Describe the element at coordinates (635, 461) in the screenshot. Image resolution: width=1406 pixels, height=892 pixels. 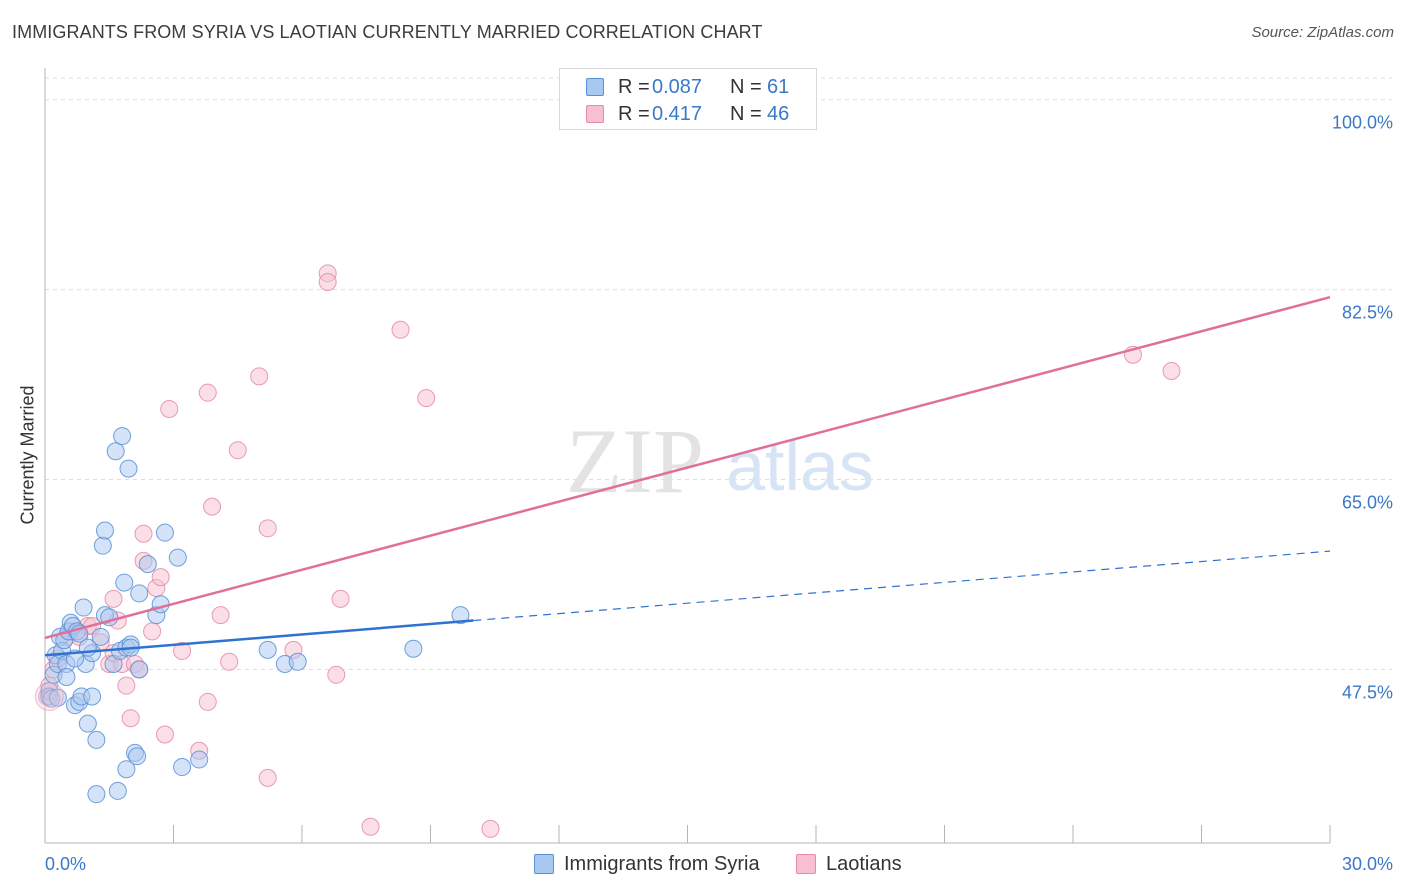
I see `watermark-zip: ZIP` at that location.